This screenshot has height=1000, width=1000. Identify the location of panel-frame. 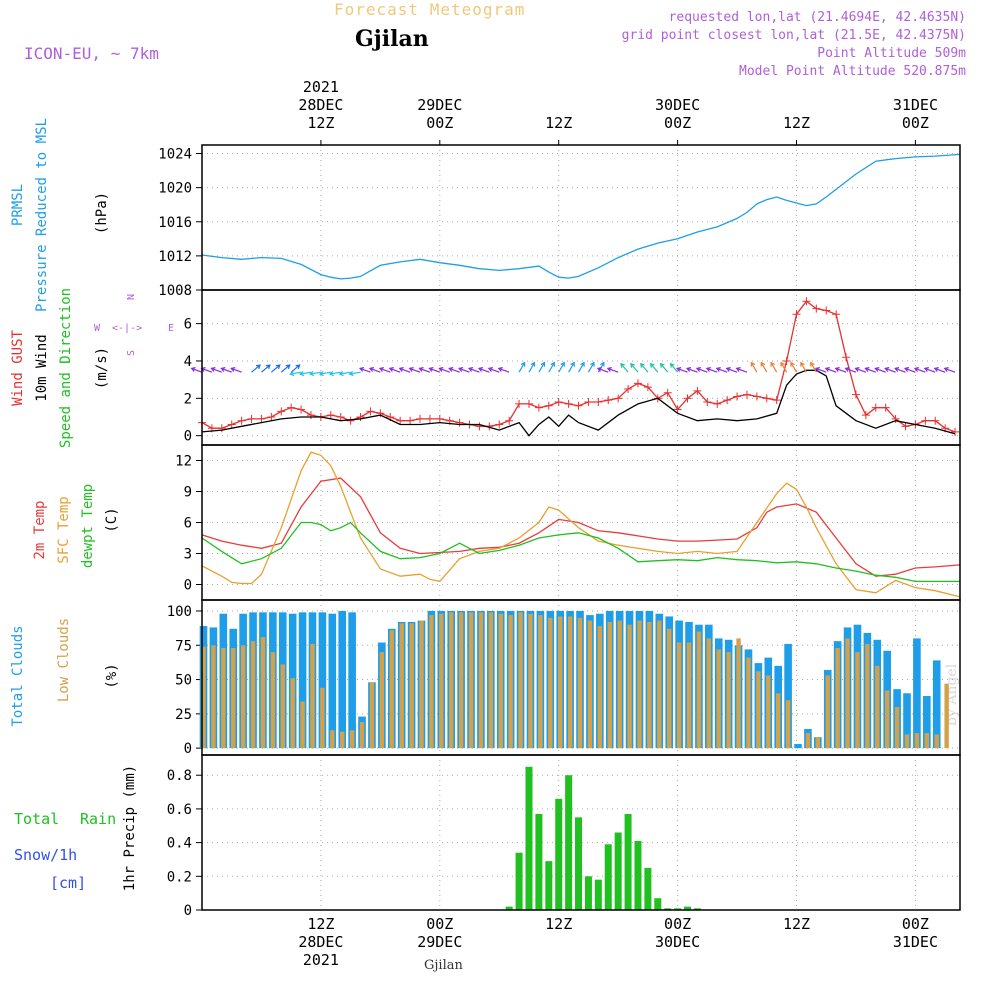
(581, 832).